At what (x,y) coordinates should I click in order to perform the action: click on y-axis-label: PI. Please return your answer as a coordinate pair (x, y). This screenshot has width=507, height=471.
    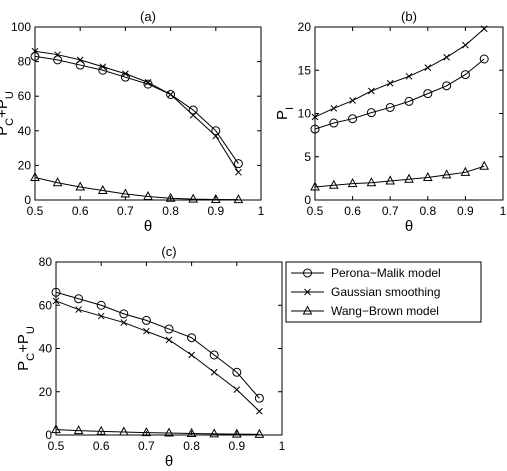
    Looking at the image, I should click on (285, 113).